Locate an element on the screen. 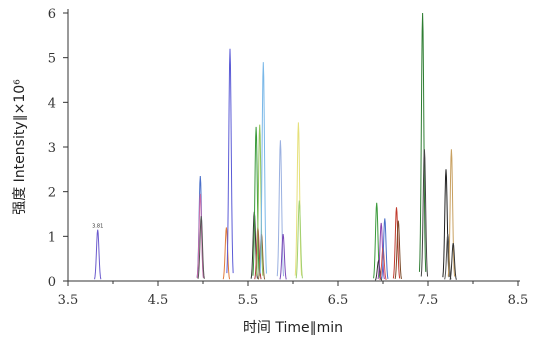 The image size is (541, 344). y-tick-label: 5 is located at coordinates (52, 59).